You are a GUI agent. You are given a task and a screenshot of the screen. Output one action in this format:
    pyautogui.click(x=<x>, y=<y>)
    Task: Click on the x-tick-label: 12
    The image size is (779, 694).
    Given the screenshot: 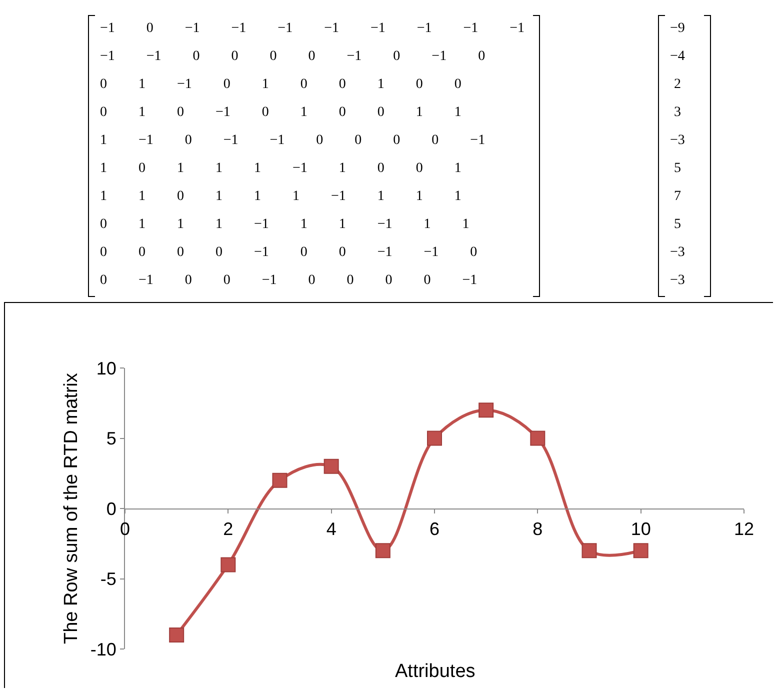 What is the action you would take?
    pyautogui.click(x=744, y=529)
    